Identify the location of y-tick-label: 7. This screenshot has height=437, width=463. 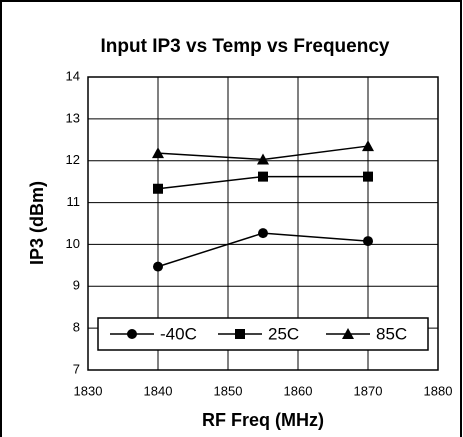
(76, 368).